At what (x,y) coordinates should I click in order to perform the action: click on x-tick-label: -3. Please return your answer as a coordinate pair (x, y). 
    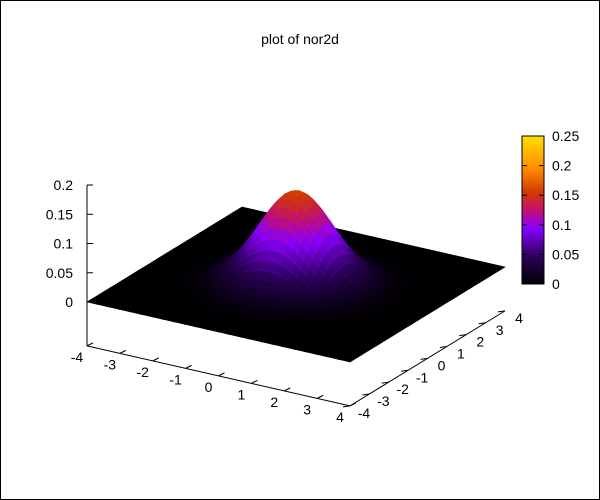
    Looking at the image, I should click on (110, 364).